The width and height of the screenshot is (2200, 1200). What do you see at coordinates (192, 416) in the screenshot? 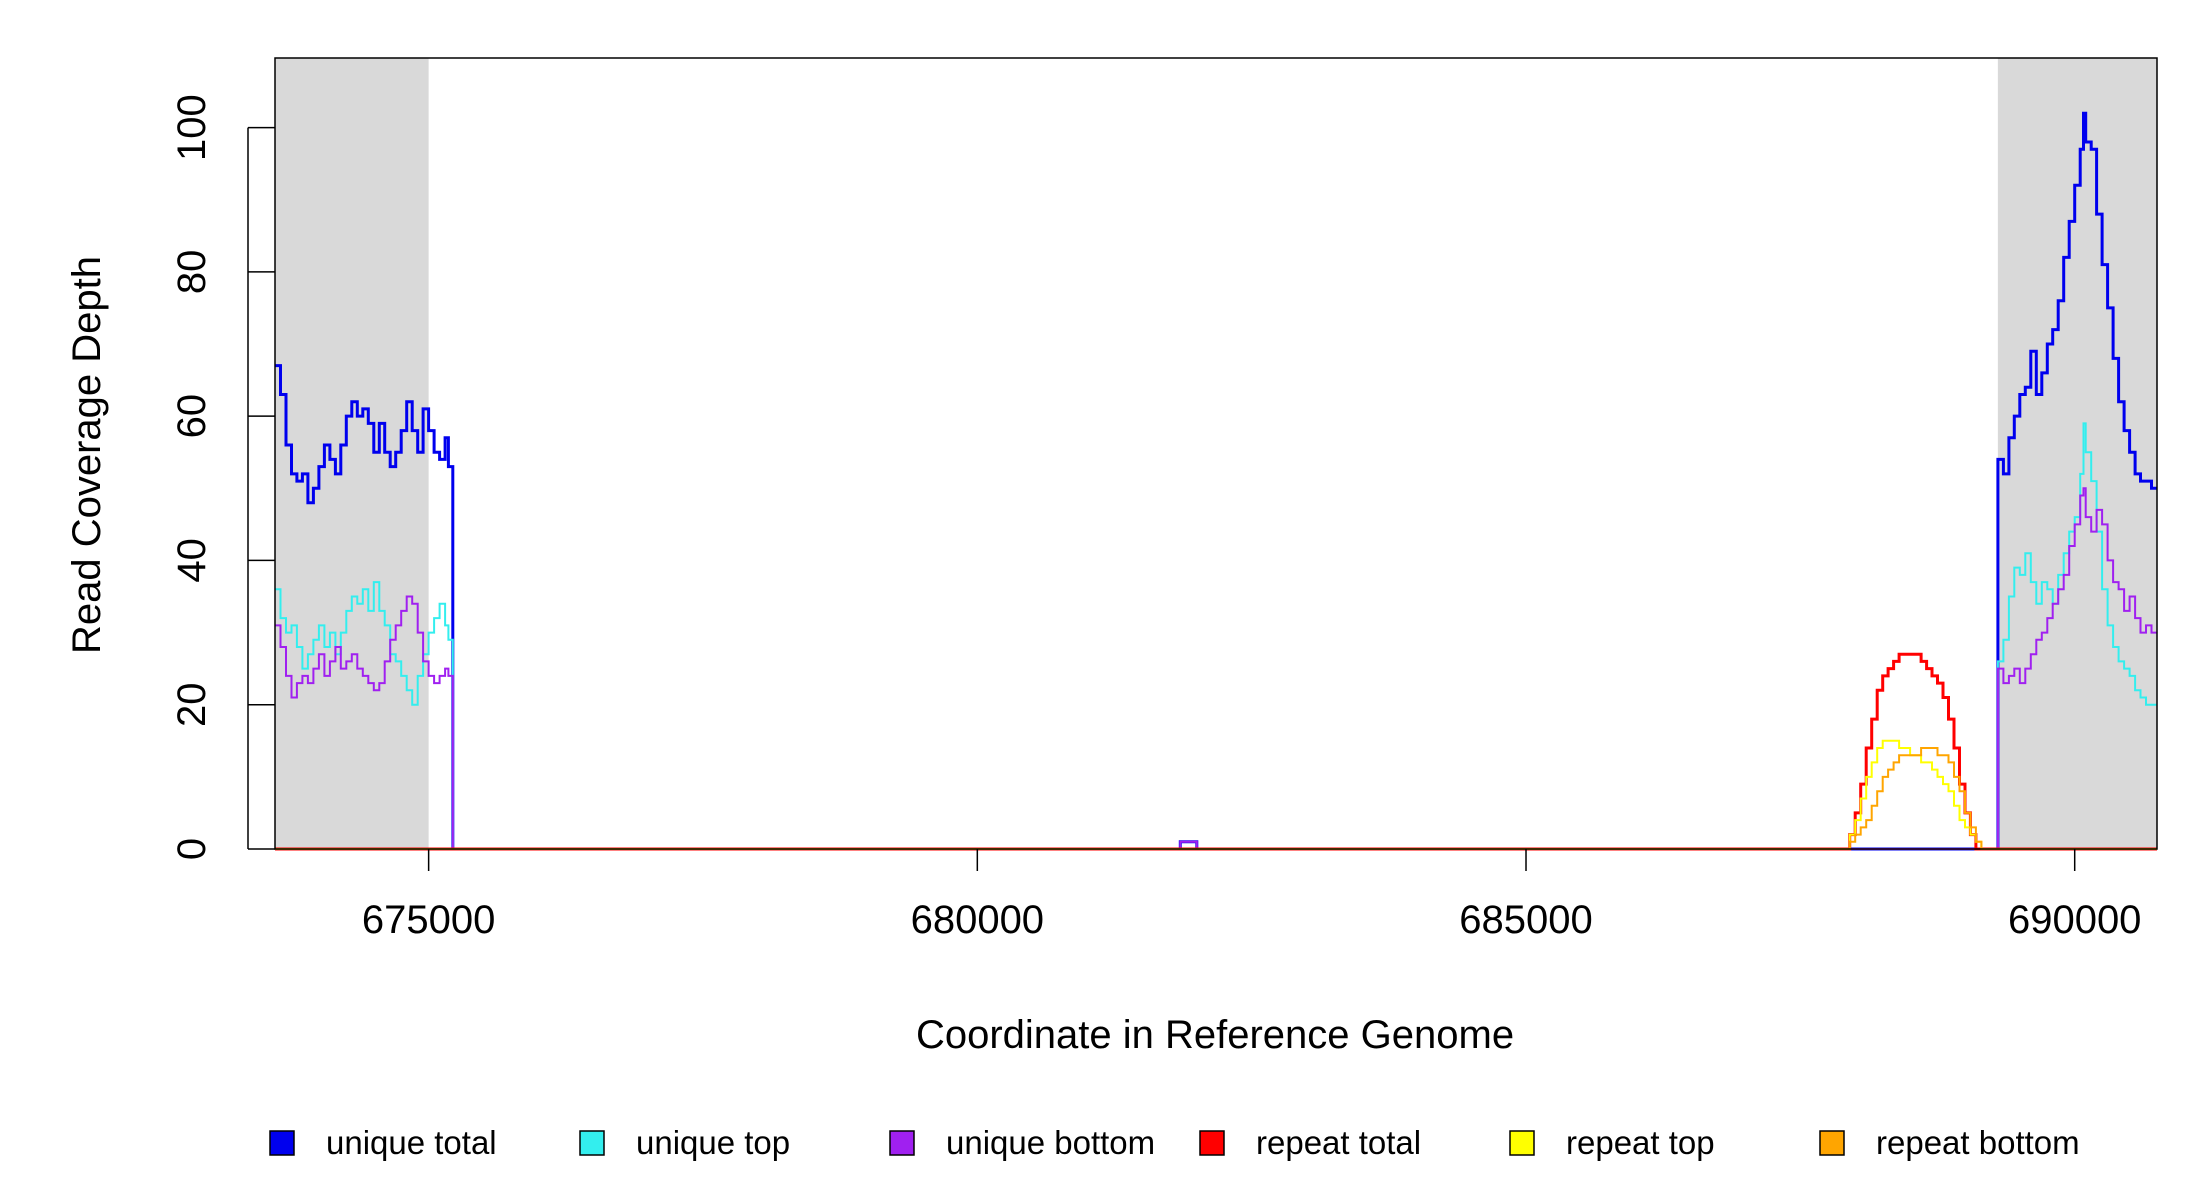
I see `y-tick-label: 60` at bounding box center [192, 416].